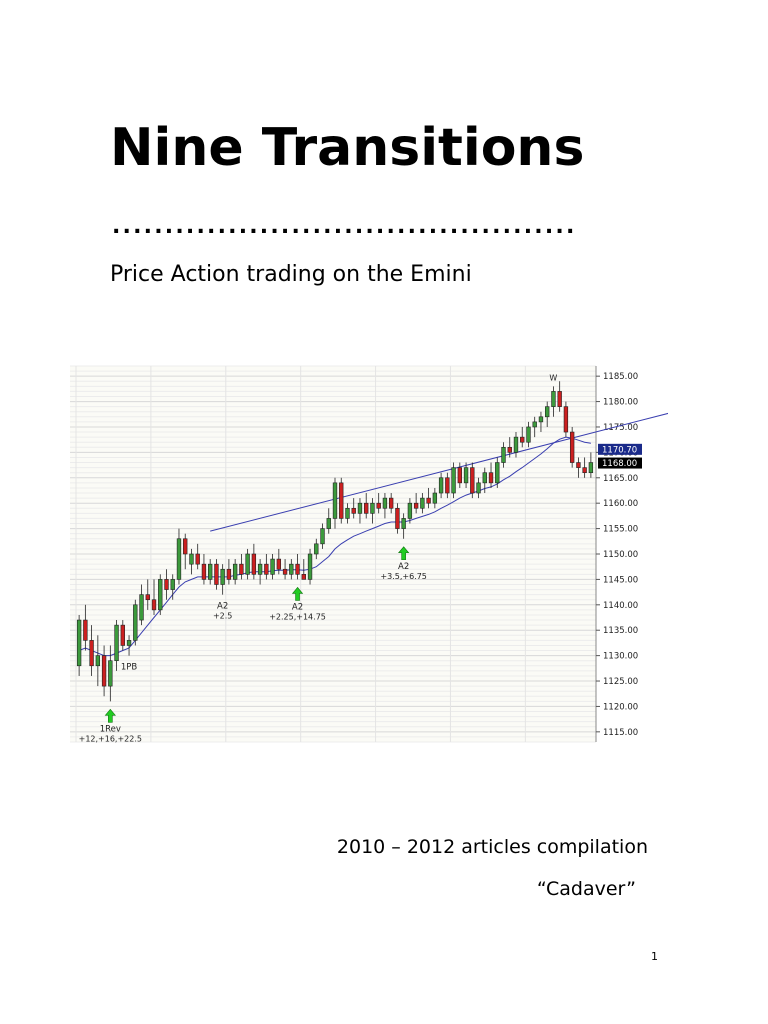  I want to click on price-tag-label: 1170.70, so click(619, 450).